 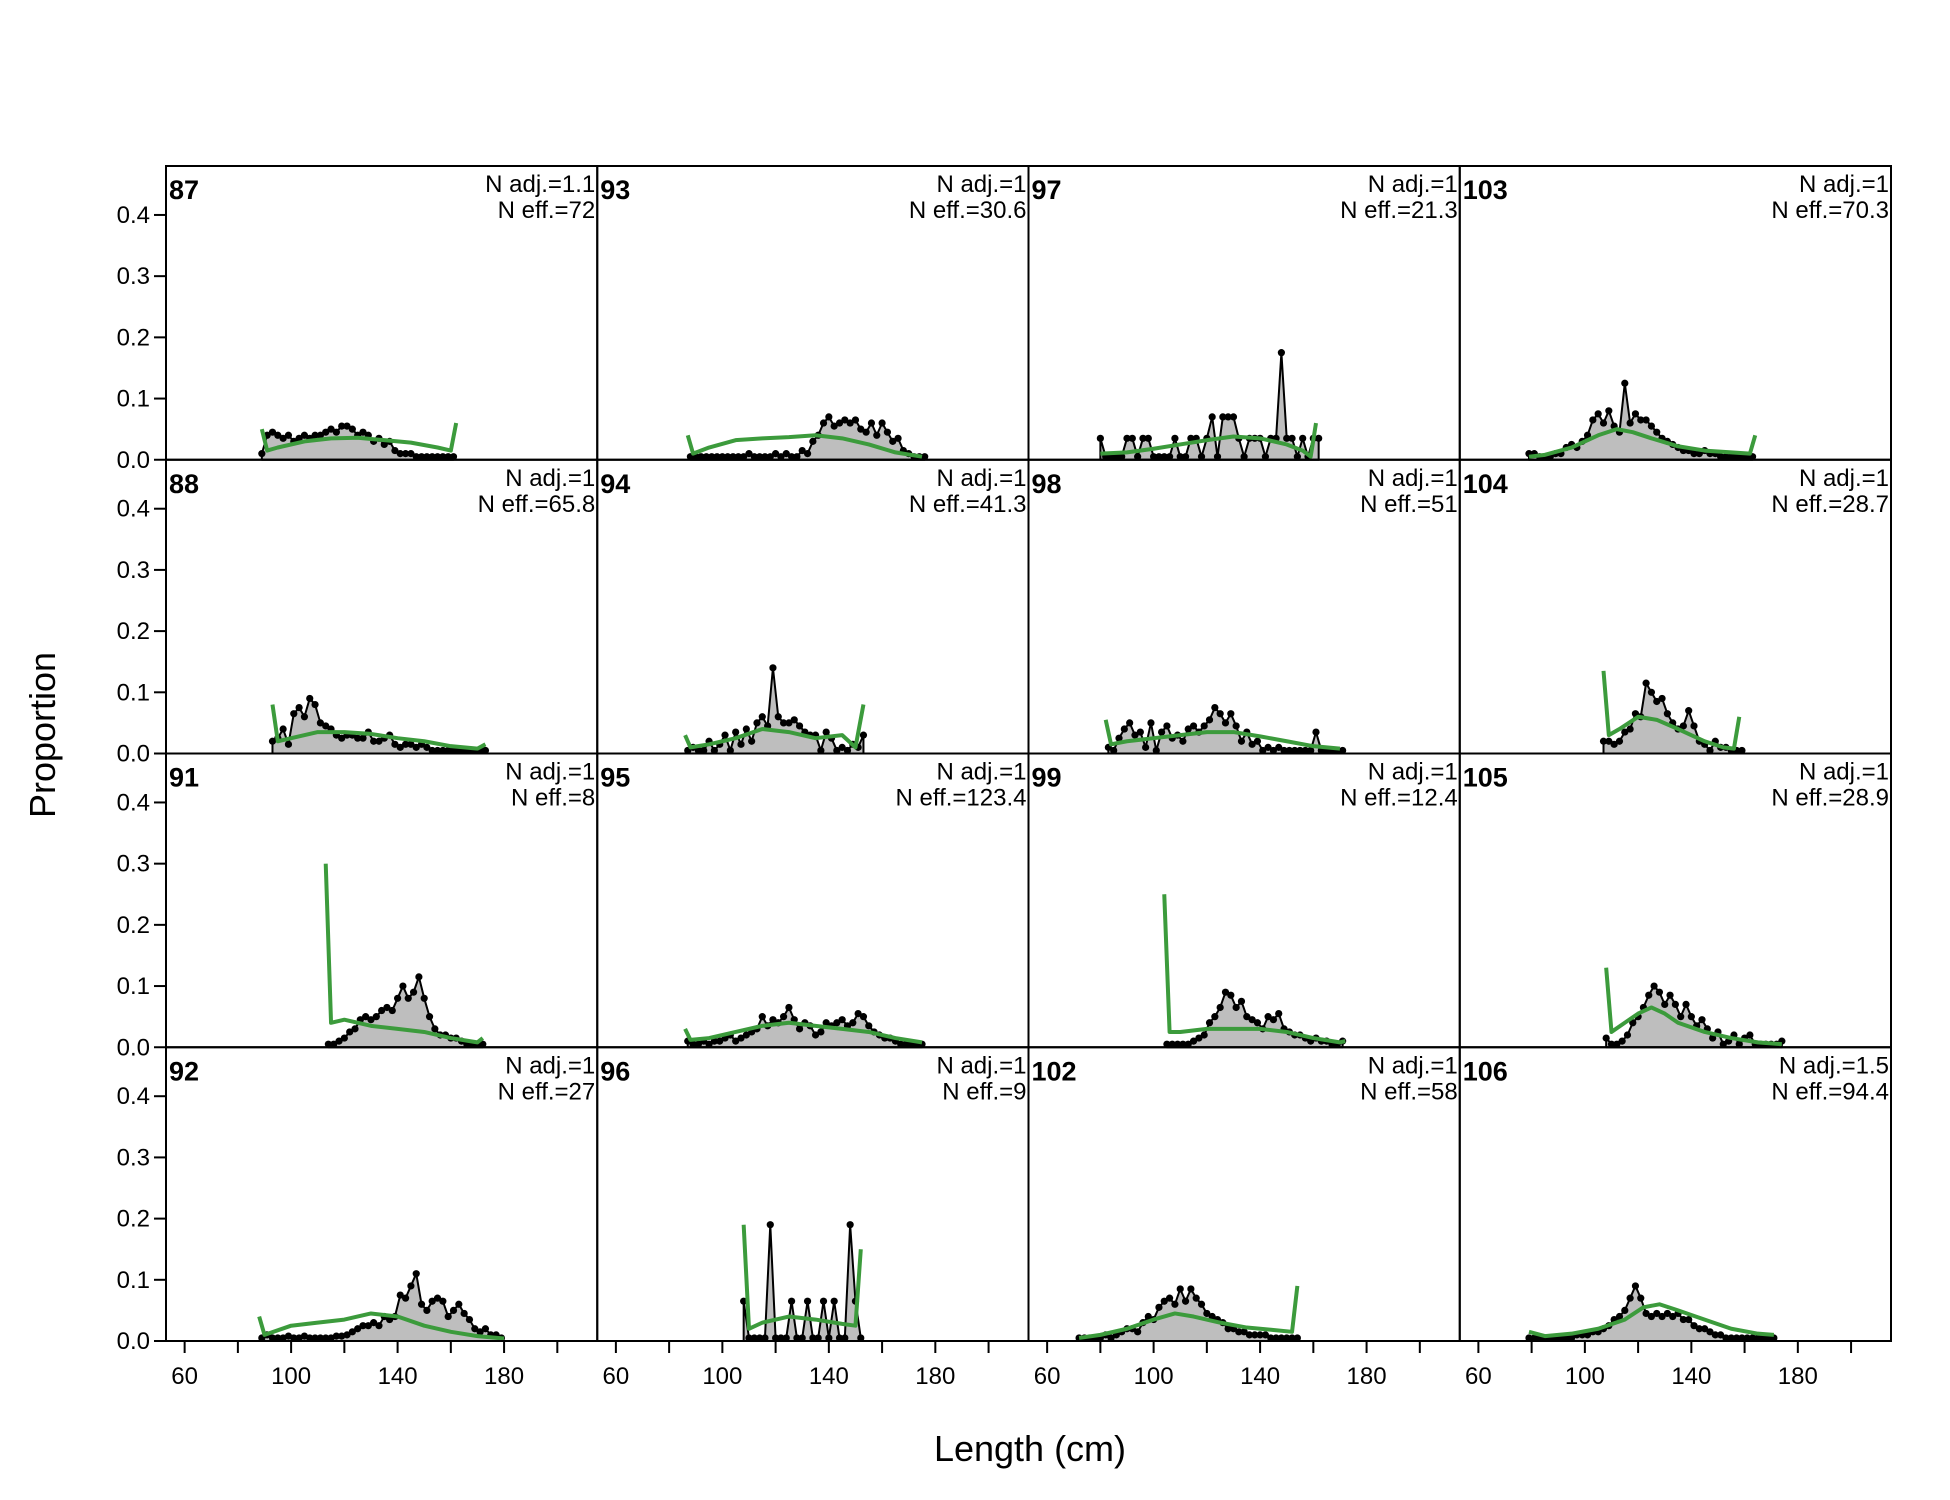 I want to click on x-tick-label: 180, so click(x=935, y=1376).